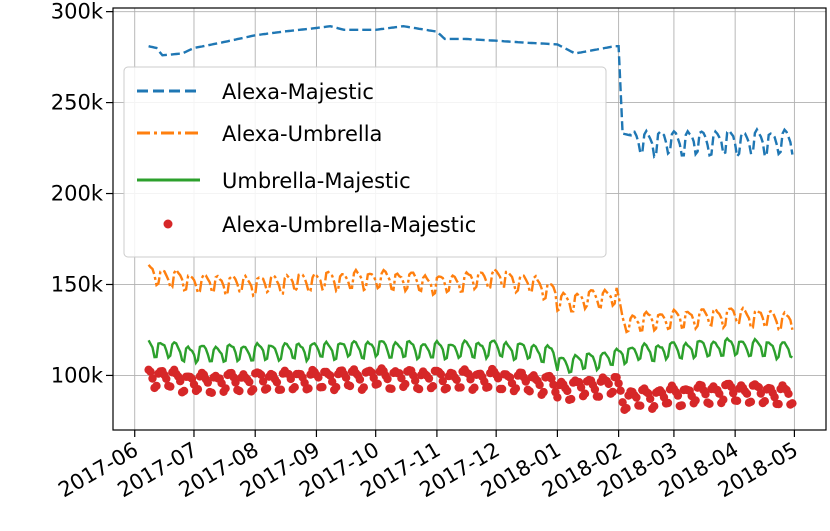  Describe the element at coordinates (316, 181) in the screenshot. I see `legend-label-umbrella-majestic: Umbrella-Majestic` at that location.